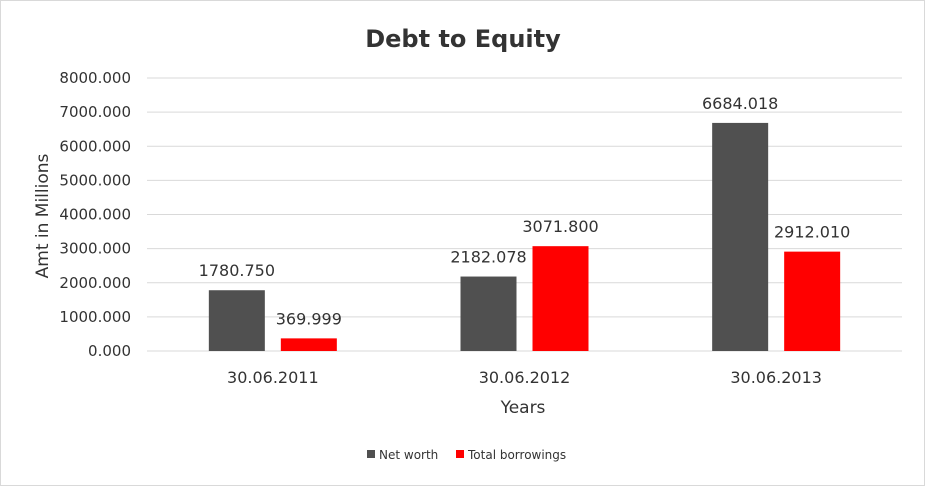 This screenshot has height=490, width=925. Describe the element at coordinates (309, 318) in the screenshot. I see `data-label: 369.999` at that location.